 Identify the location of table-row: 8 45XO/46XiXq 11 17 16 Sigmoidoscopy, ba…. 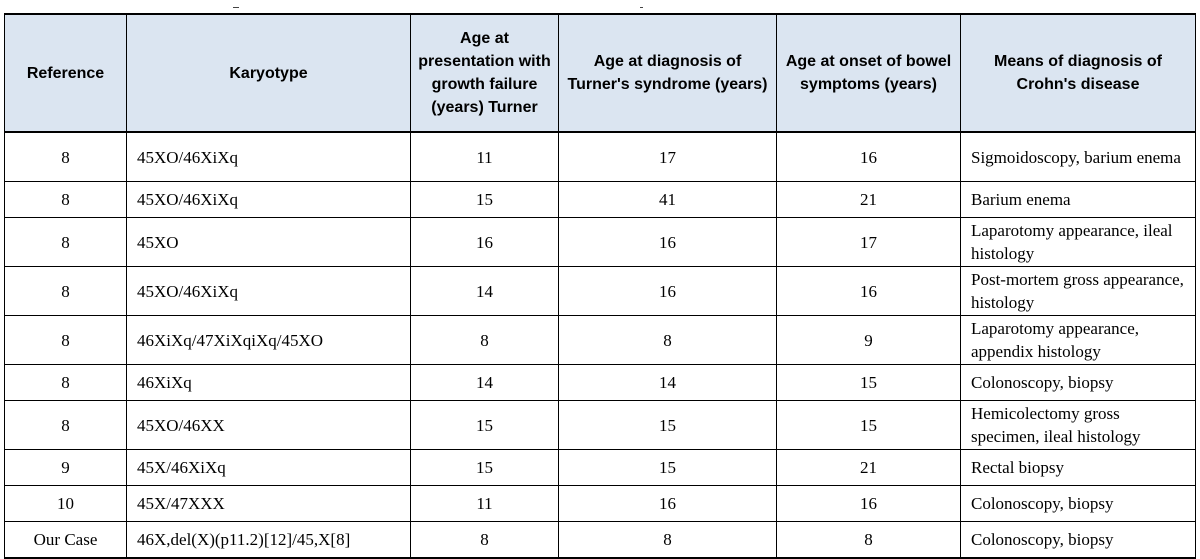
(600, 156).